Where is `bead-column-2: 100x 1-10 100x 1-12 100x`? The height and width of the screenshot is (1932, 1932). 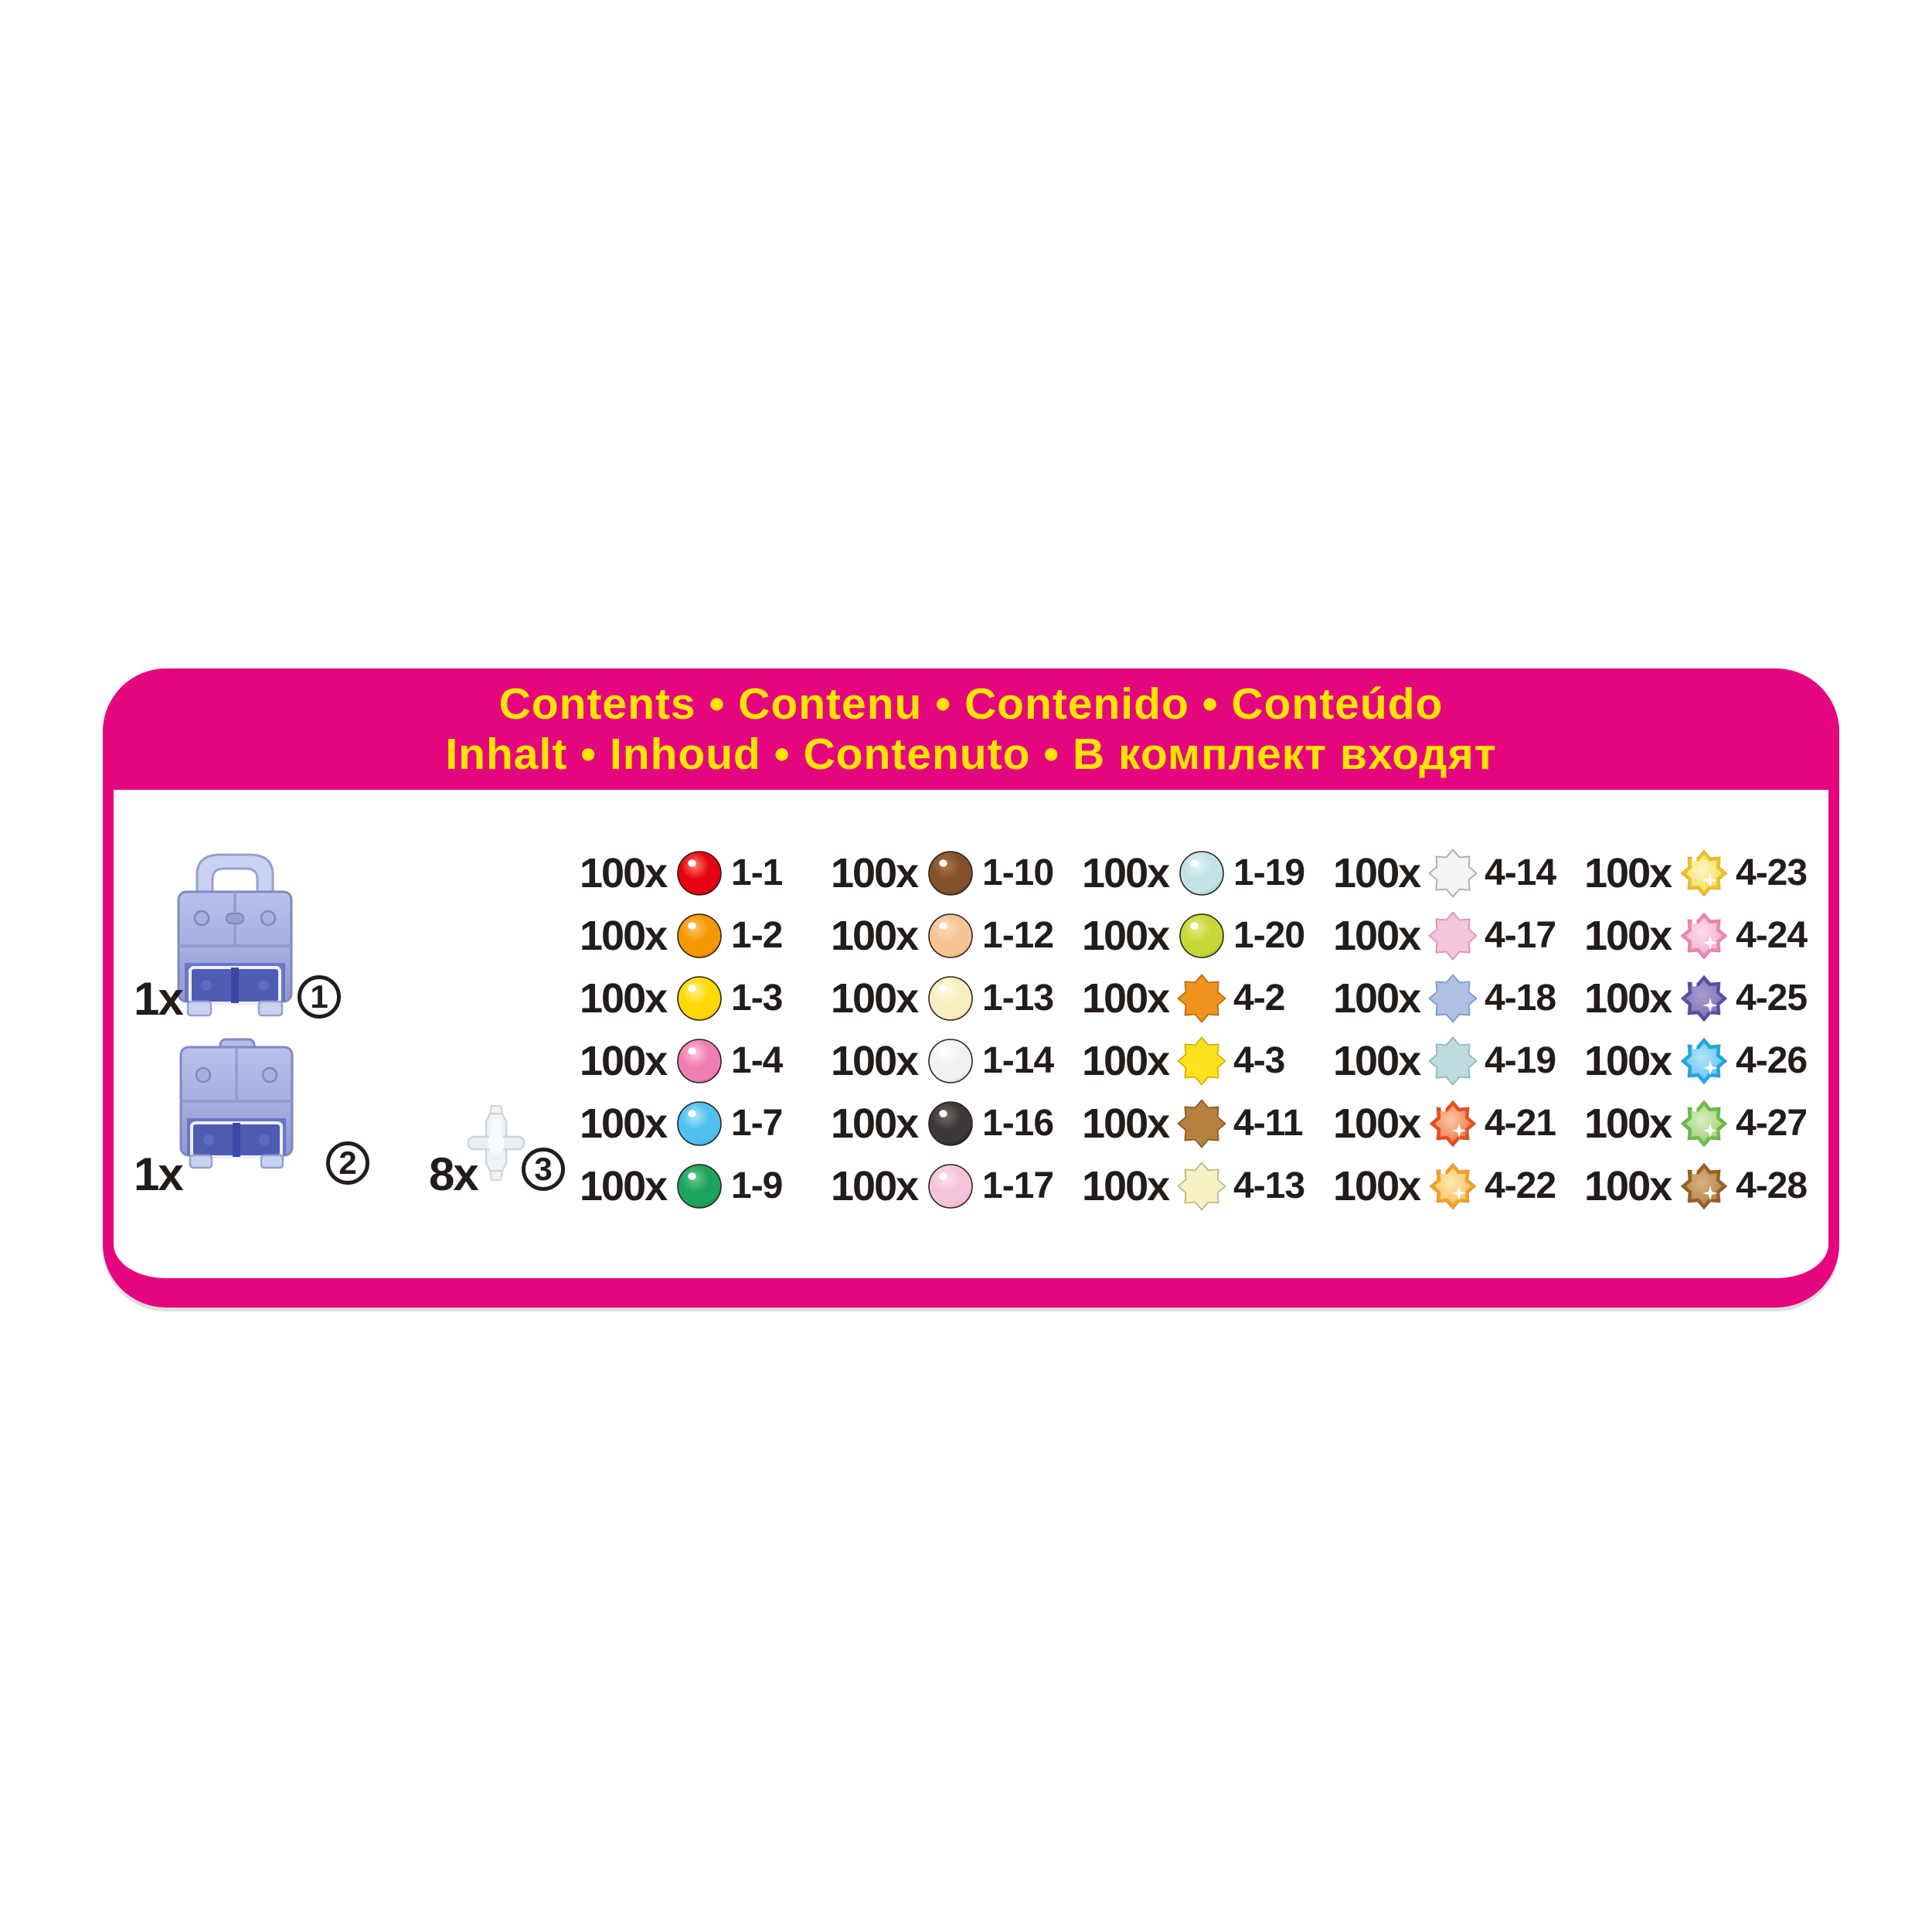
bead-column-2: 100x 1-10 100x 1-12 100x is located at coordinates (942, 1029).